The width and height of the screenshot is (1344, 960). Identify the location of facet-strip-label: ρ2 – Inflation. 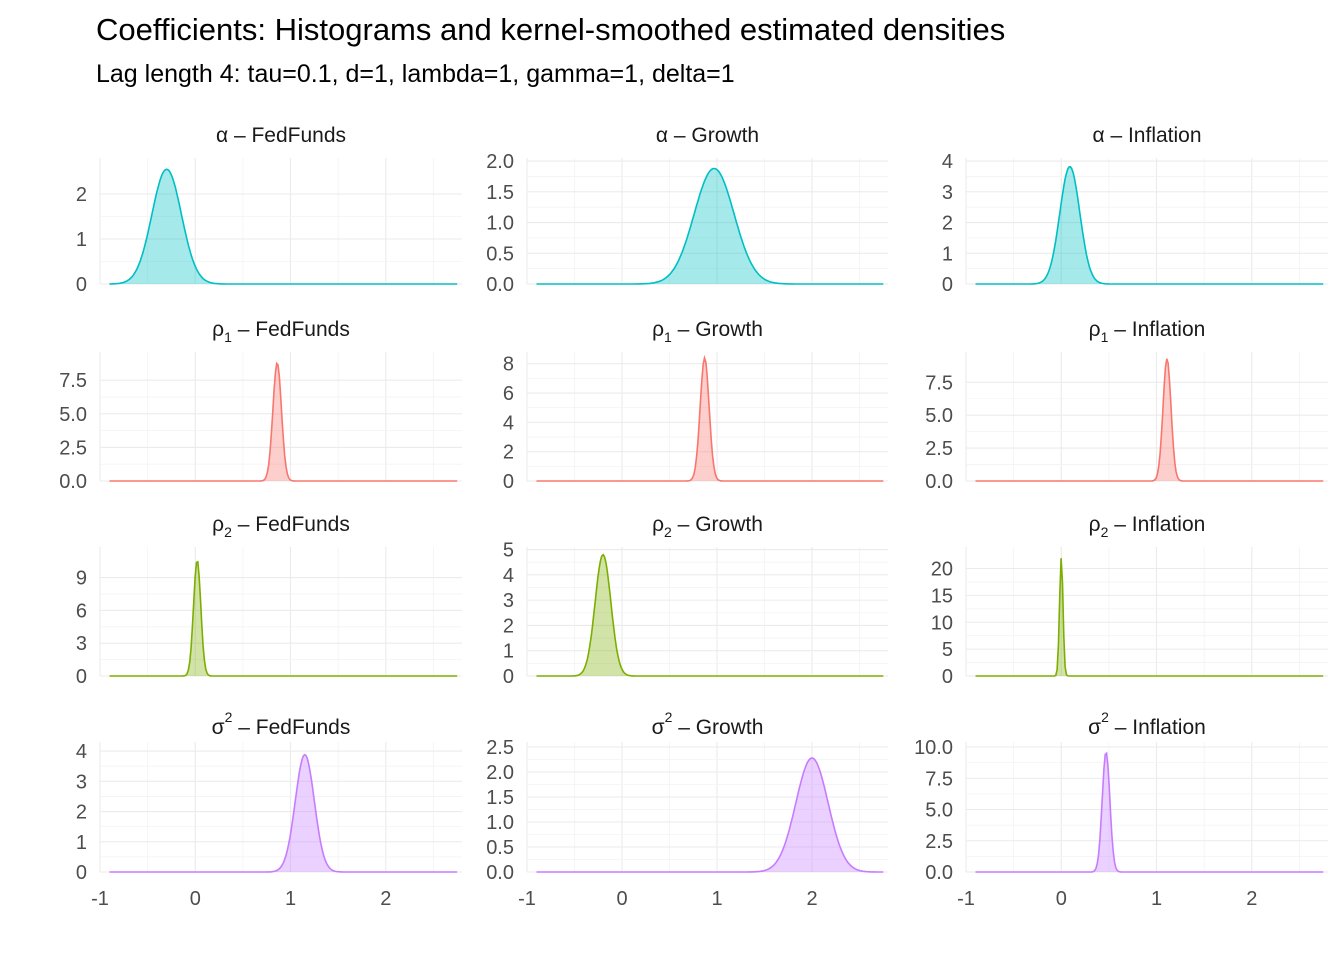
(1147, 526).